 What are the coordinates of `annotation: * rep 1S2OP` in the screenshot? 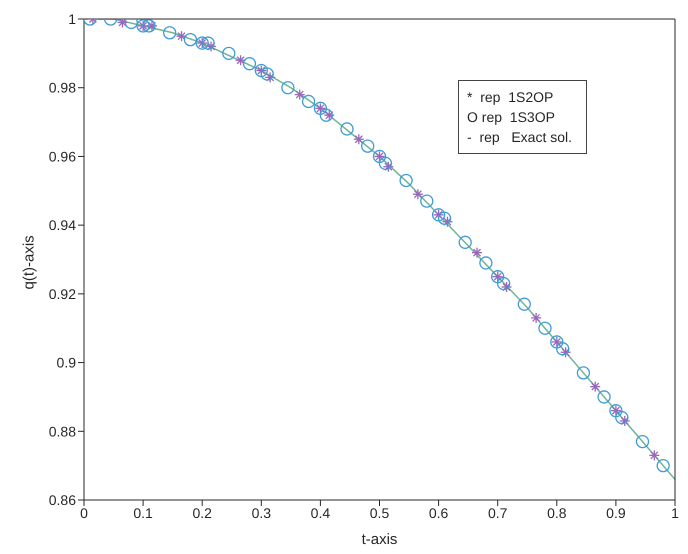 It's located at (510, 97).